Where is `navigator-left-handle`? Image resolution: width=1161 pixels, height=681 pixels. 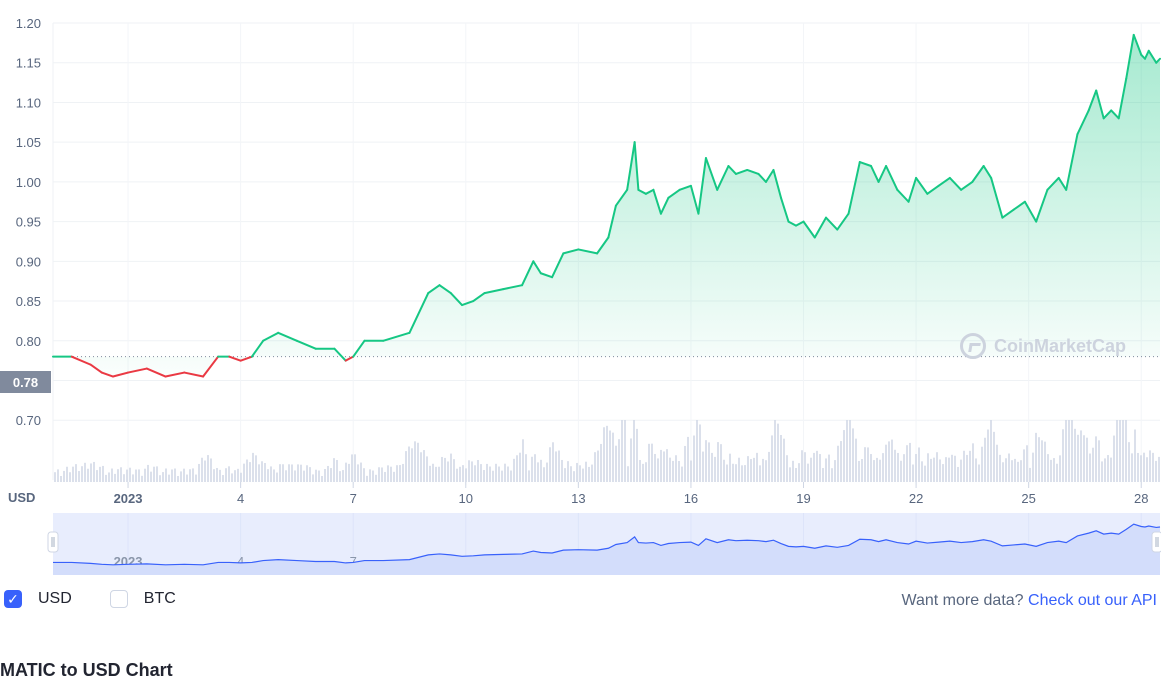
navigator-left-handle is located at coordinates (53, 542).